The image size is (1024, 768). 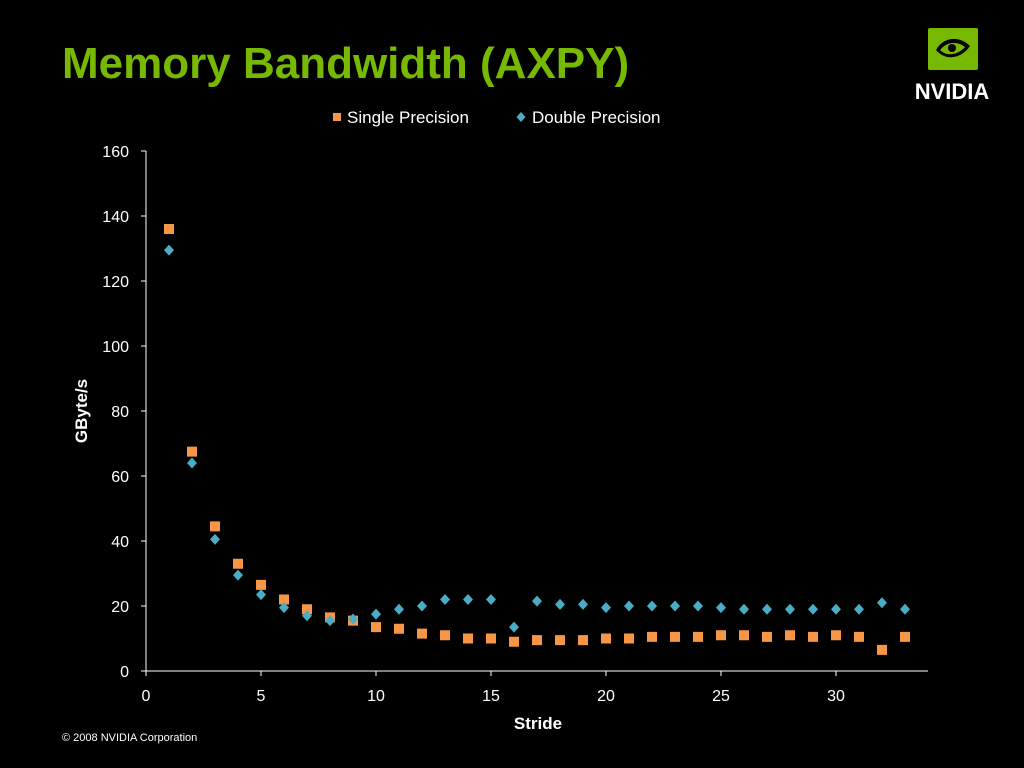 I want to click on logo-eye-pupil, so click(x=952, y=48).